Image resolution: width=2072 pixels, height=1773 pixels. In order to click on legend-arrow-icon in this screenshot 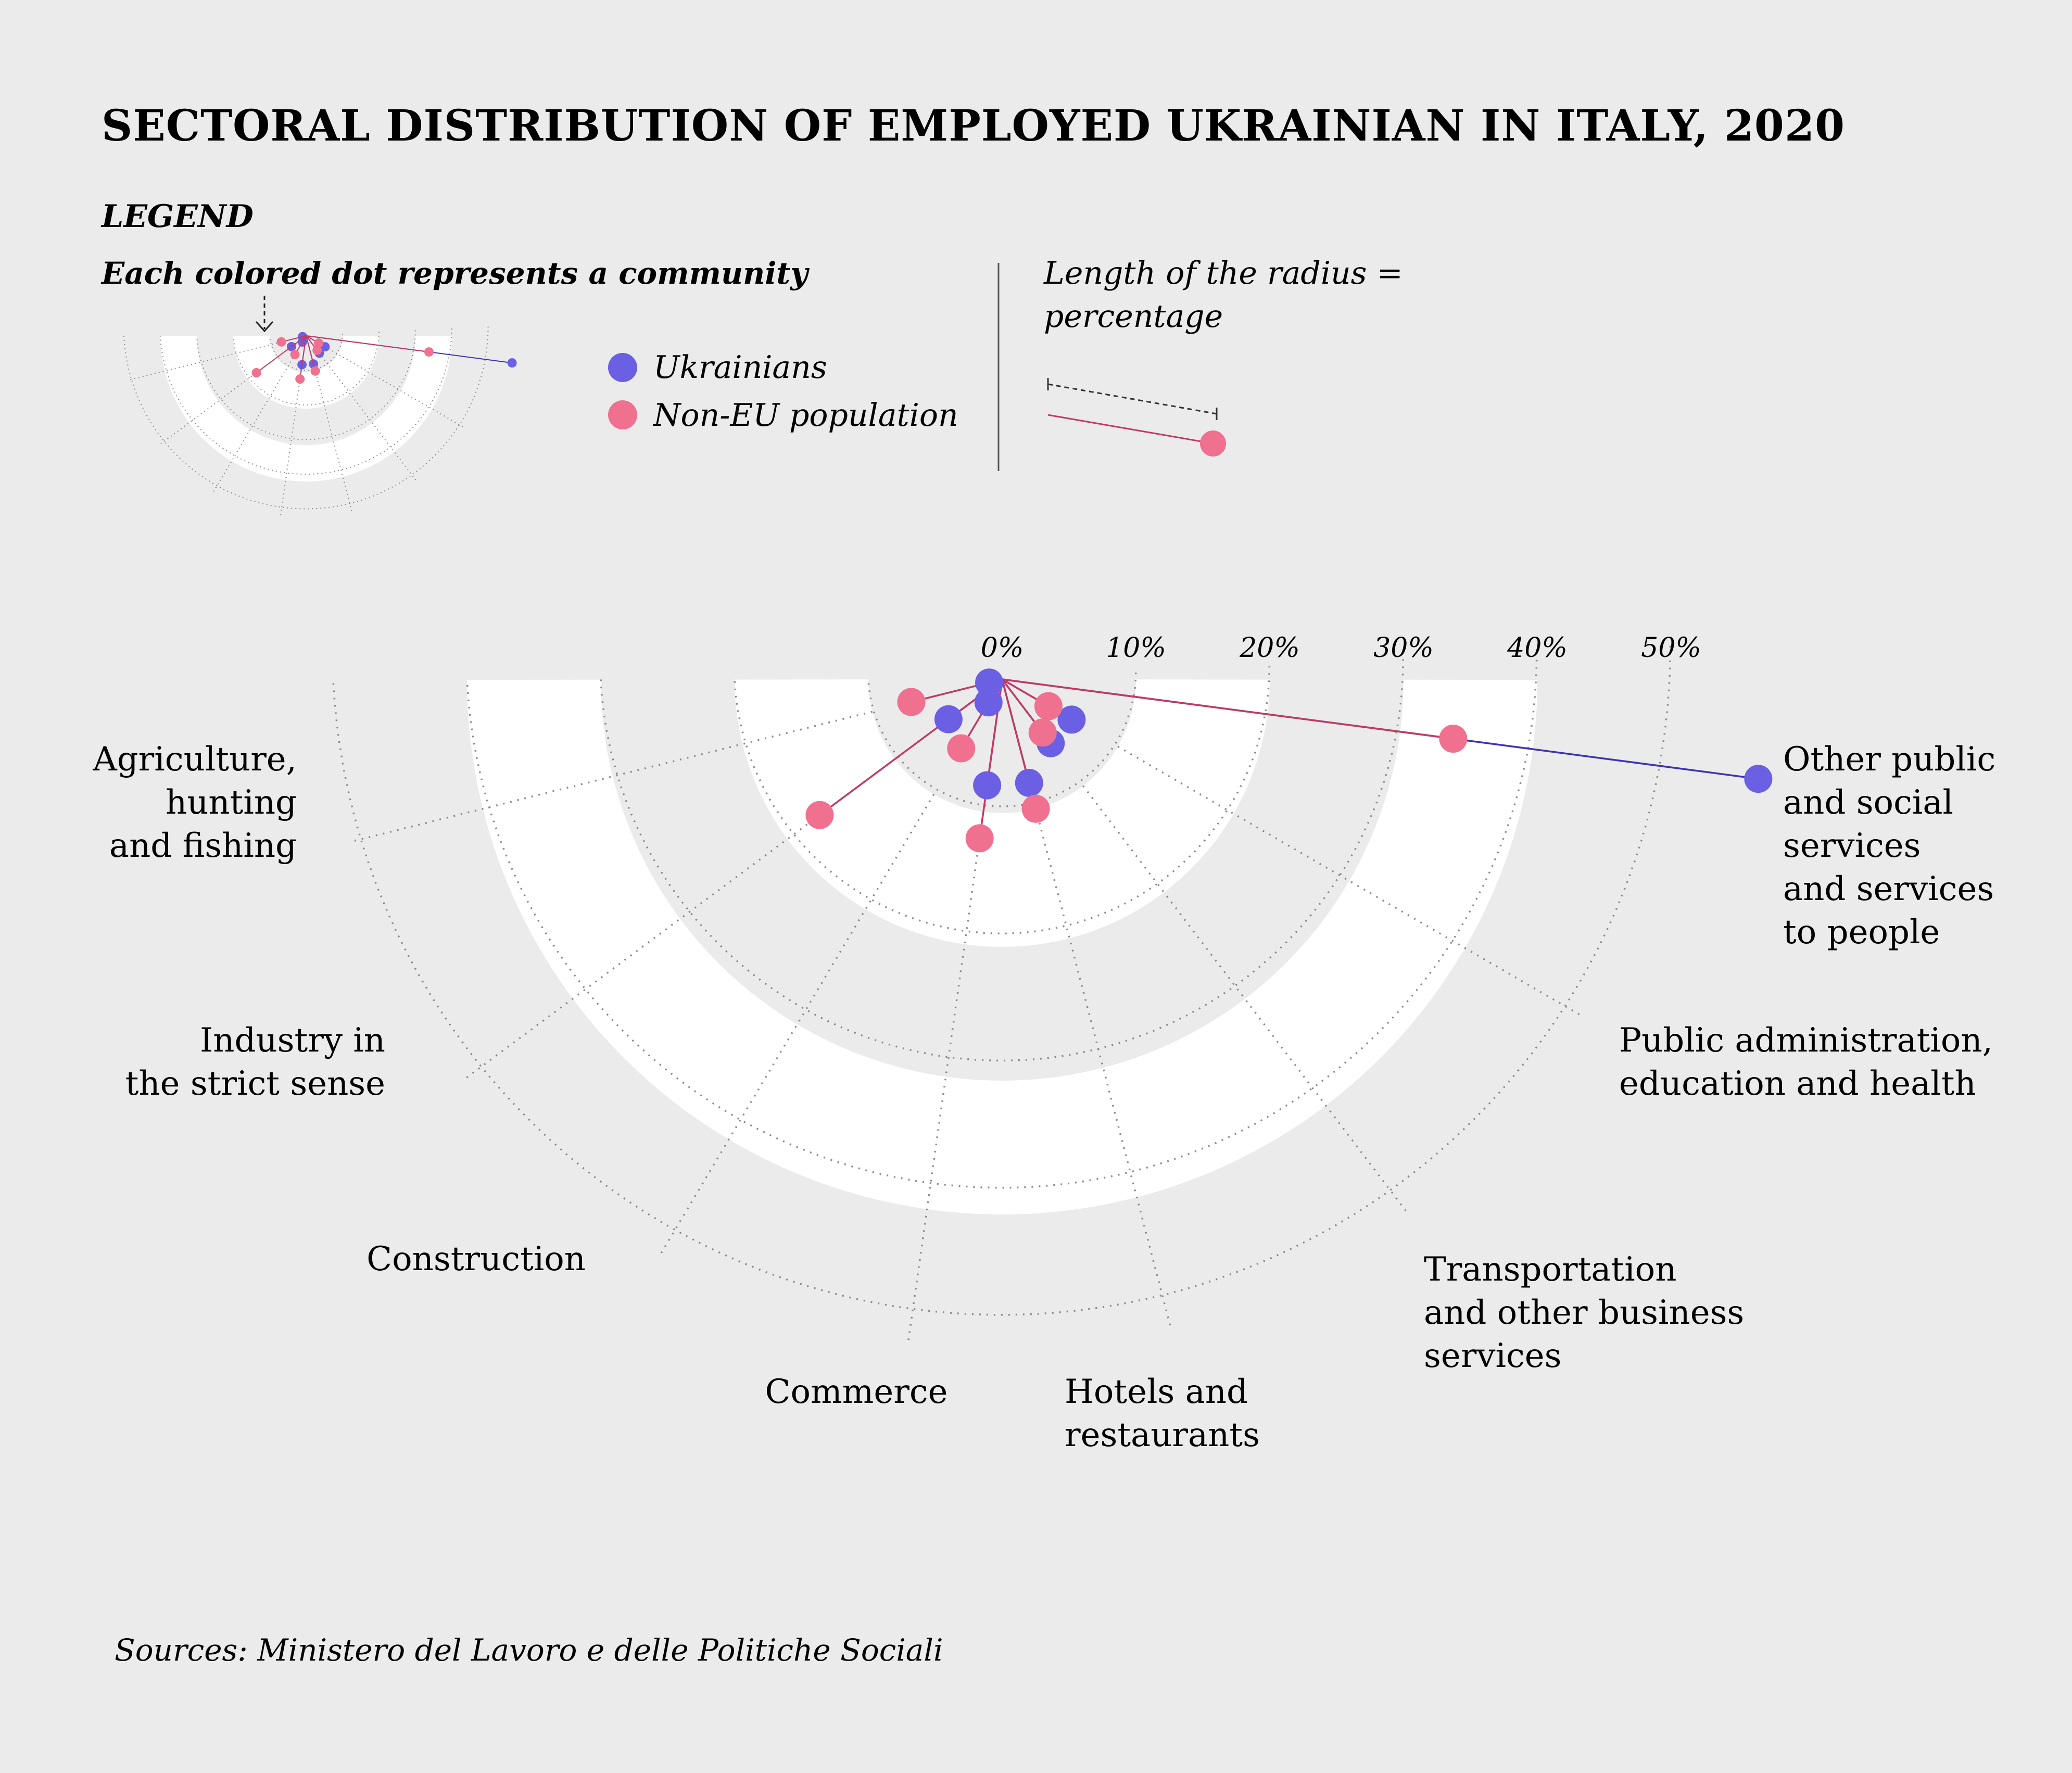, I will do `click(264, 314)`.